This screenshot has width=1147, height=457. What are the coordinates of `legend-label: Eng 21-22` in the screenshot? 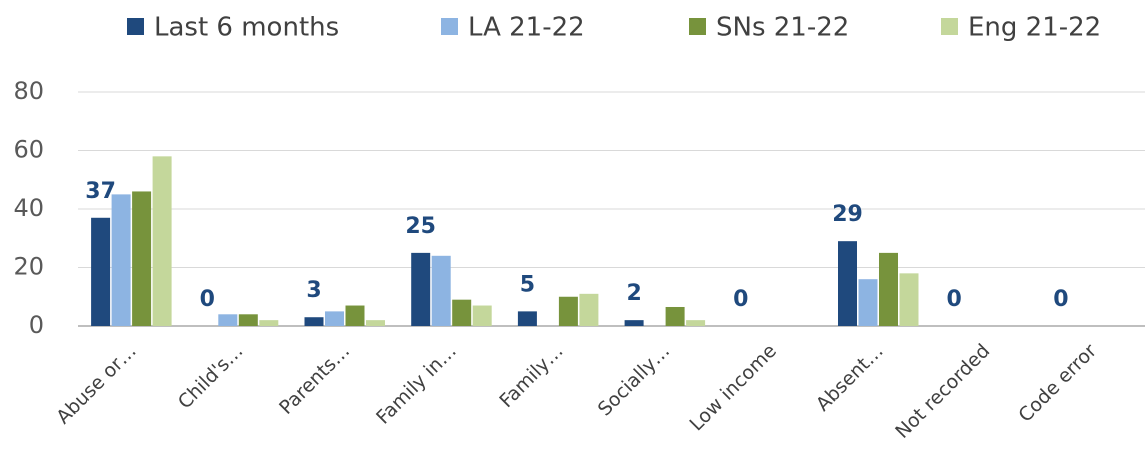 It's located at (1034, 28).